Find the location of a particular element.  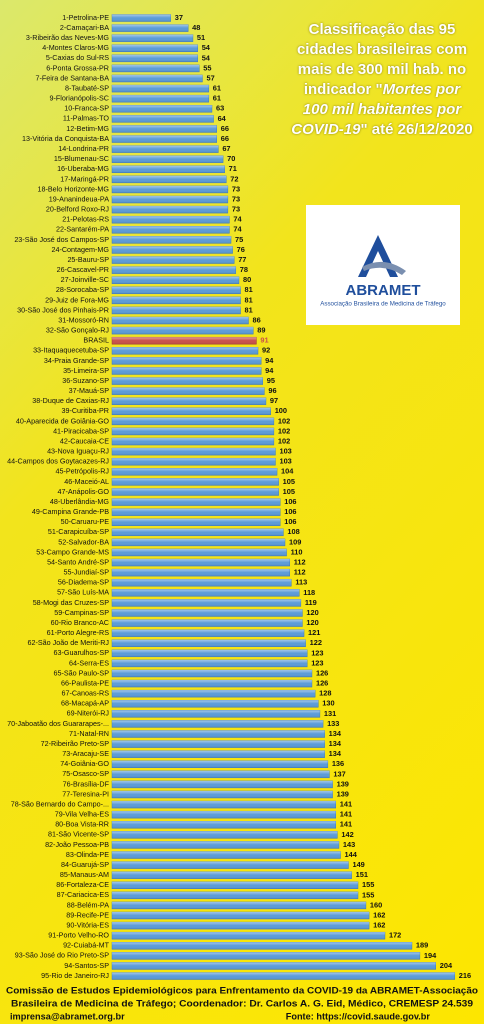

value-label: 120 is located at coordinates (312, 612).